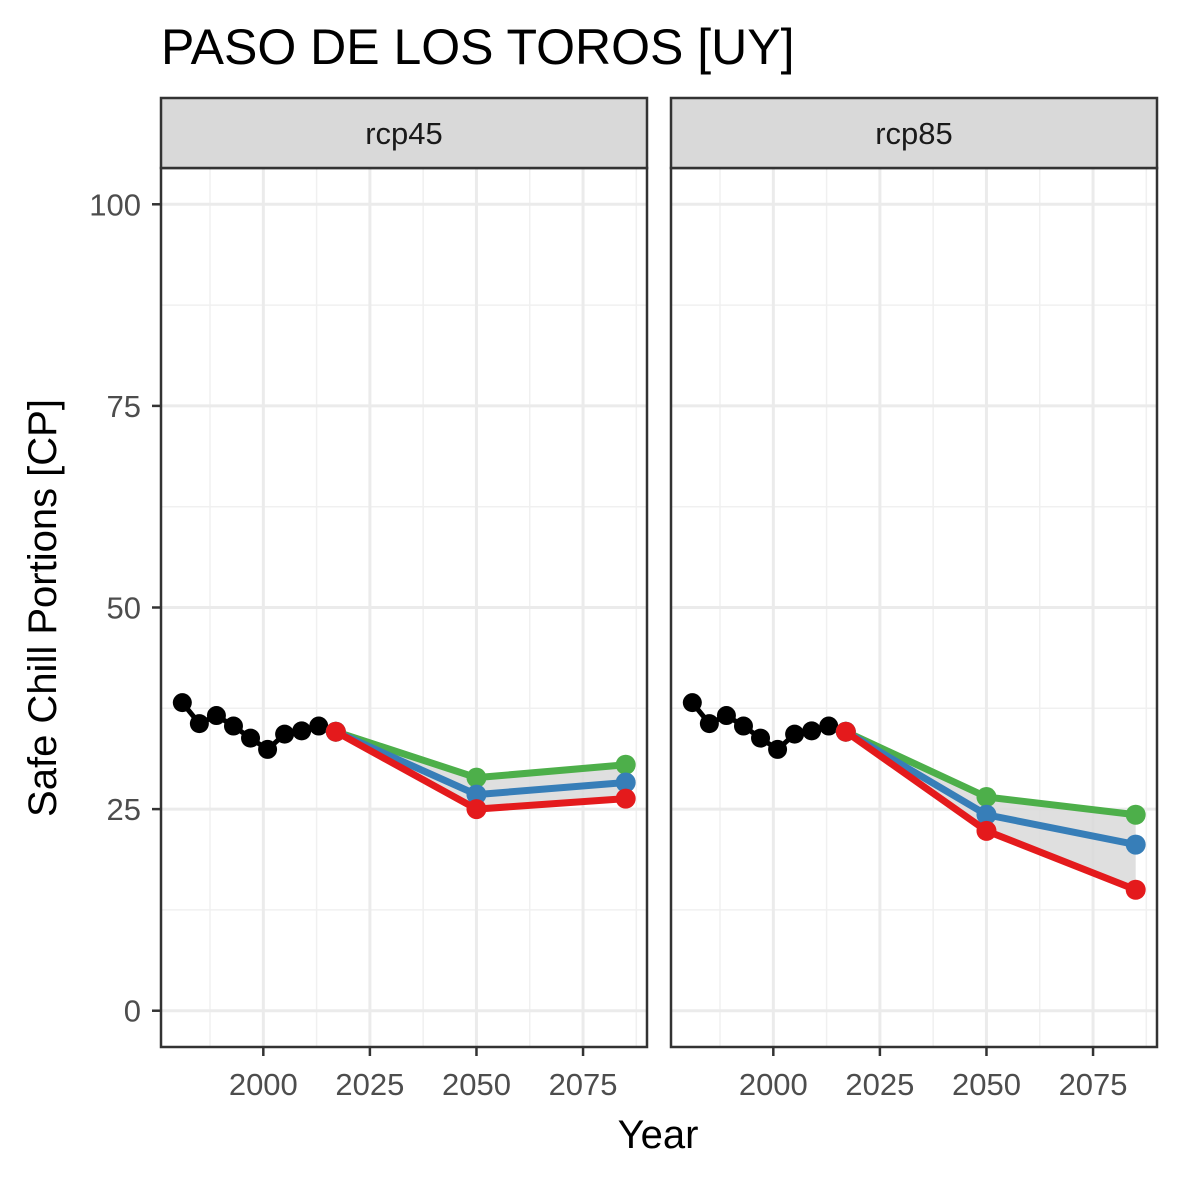  I want to click on y-tick-label: 50, so click(124, 608).